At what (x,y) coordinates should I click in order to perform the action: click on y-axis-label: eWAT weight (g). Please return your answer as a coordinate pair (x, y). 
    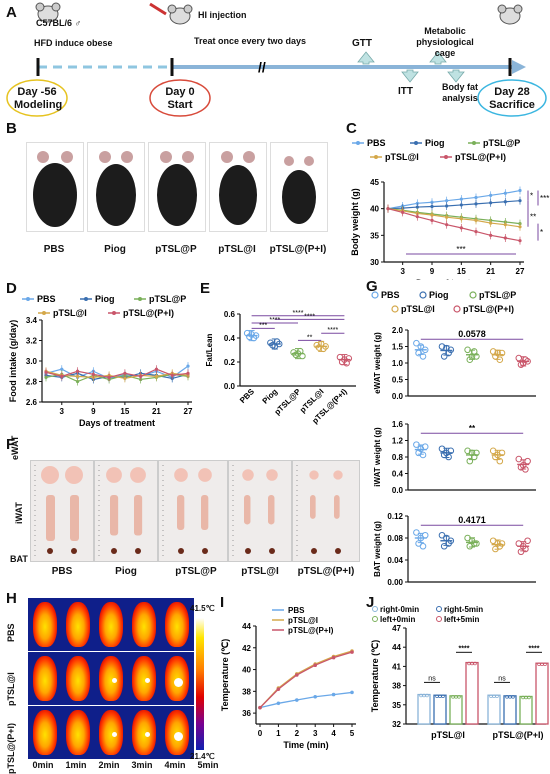
    Looking at the image, I should click on (377, 363).